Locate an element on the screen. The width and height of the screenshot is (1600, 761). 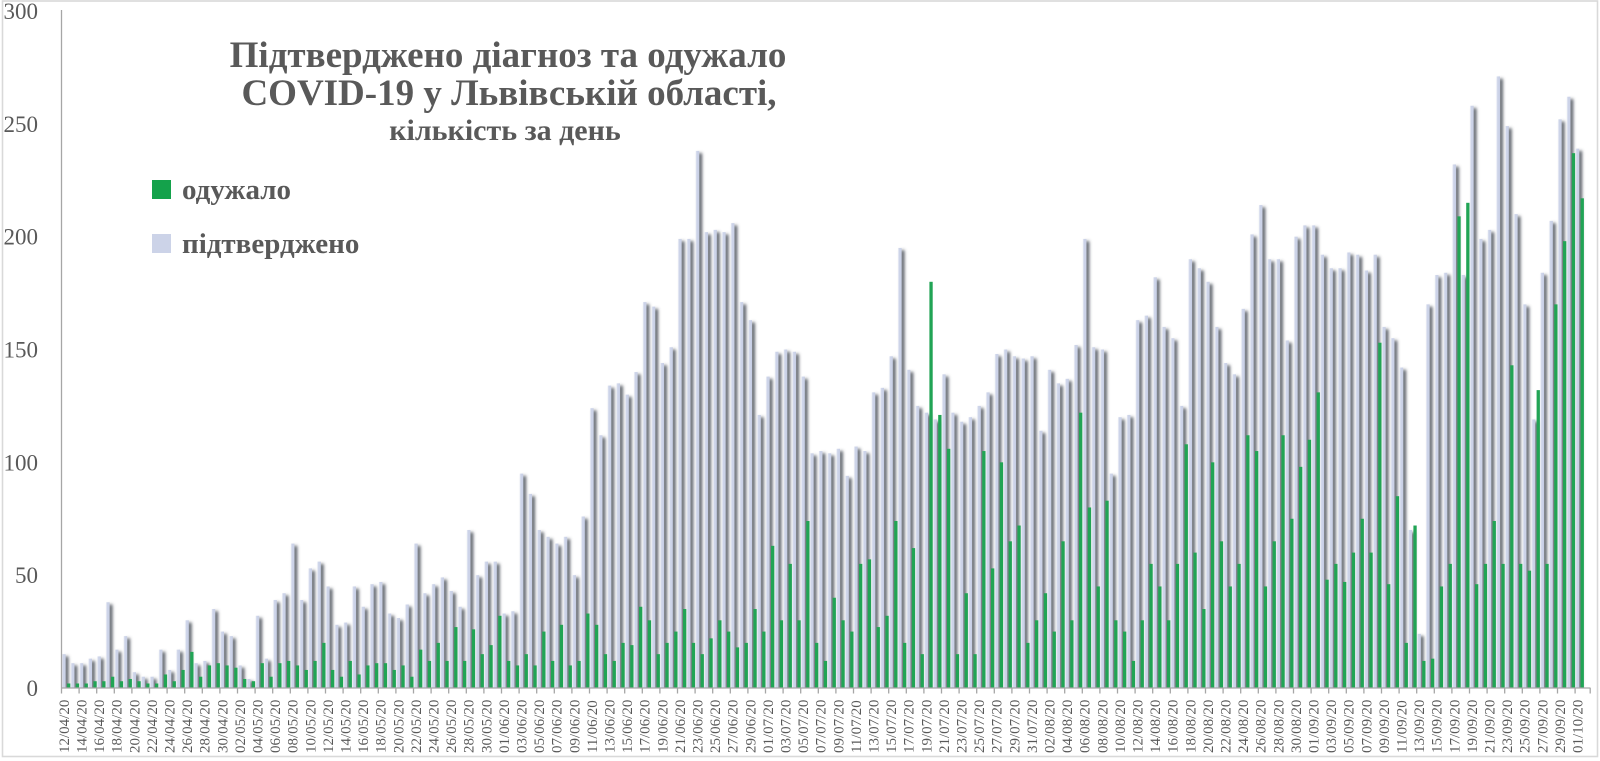
svg-text: 19/09/20 is located at coordinates (1473, 726).